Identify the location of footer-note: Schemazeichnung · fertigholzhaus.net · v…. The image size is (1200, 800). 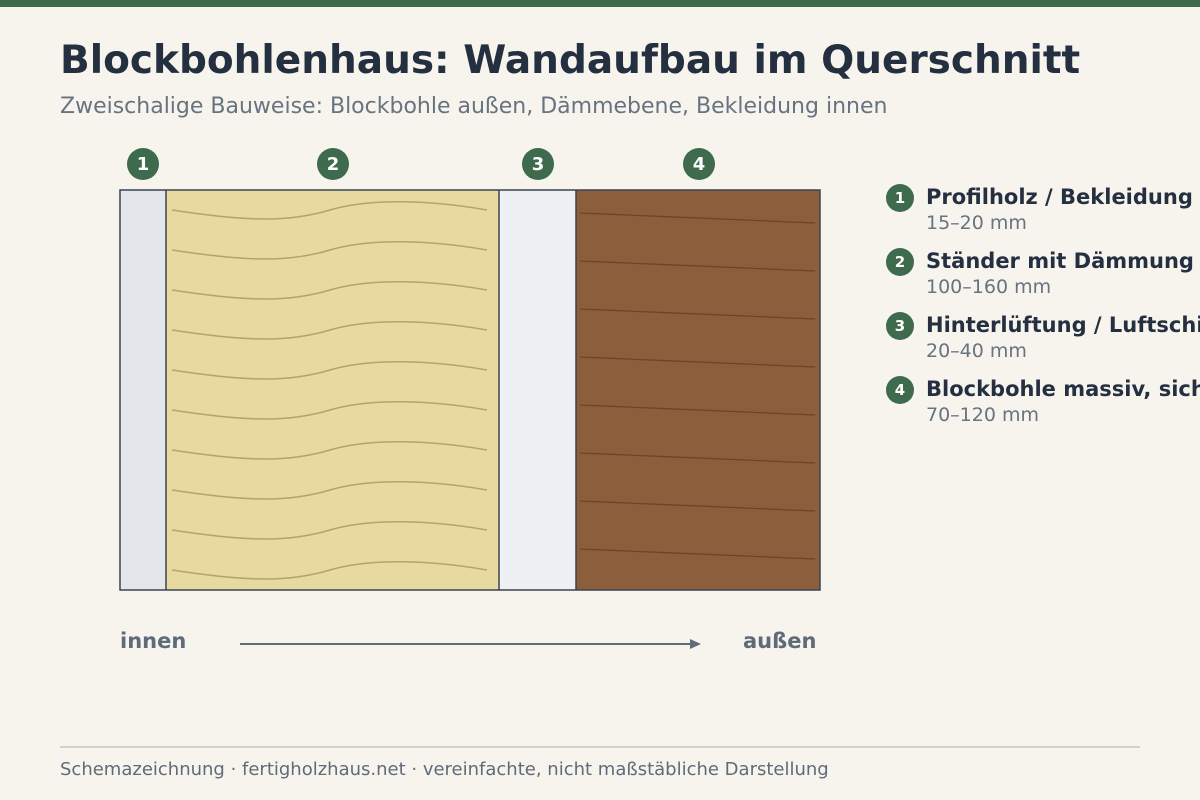
(444, 769).